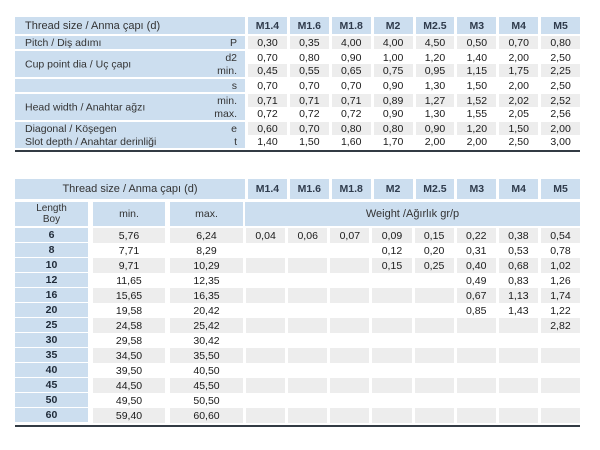  What do you see at coordinates (206, 340) in the screenshot?
I see `max-cell: 30,42` at bounding box center [206, 340].